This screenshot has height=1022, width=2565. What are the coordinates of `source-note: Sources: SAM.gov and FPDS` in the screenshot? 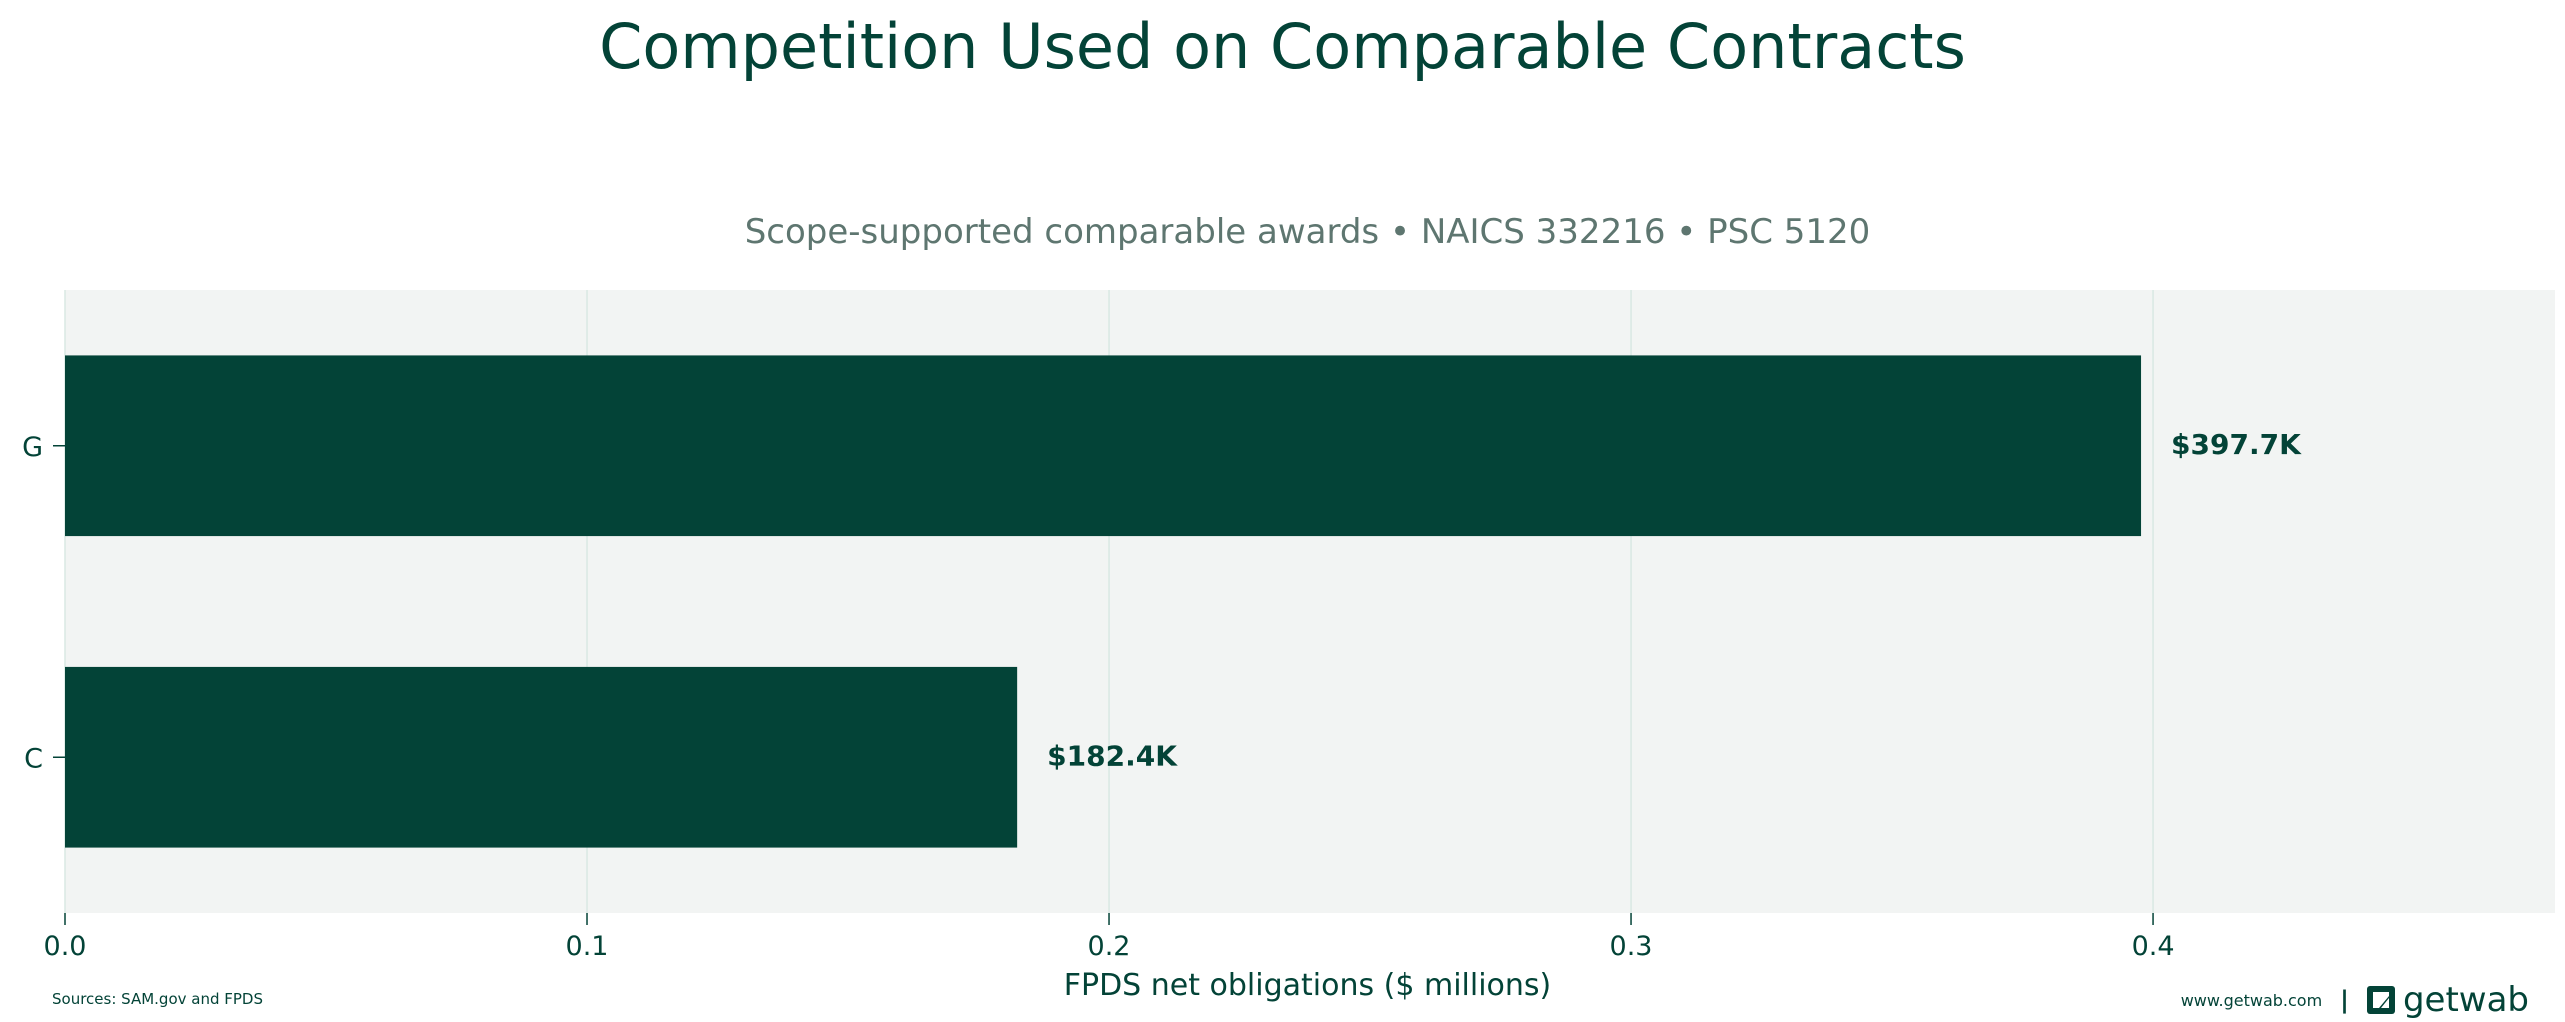 It's located at (158, 999).